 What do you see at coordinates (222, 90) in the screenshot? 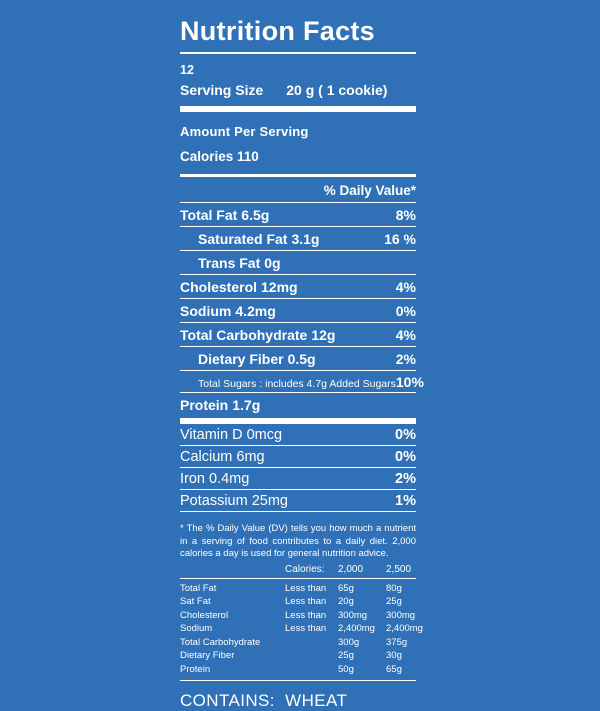
I see `serving-size-label: Serving Size` at bounding box center [222, 90].